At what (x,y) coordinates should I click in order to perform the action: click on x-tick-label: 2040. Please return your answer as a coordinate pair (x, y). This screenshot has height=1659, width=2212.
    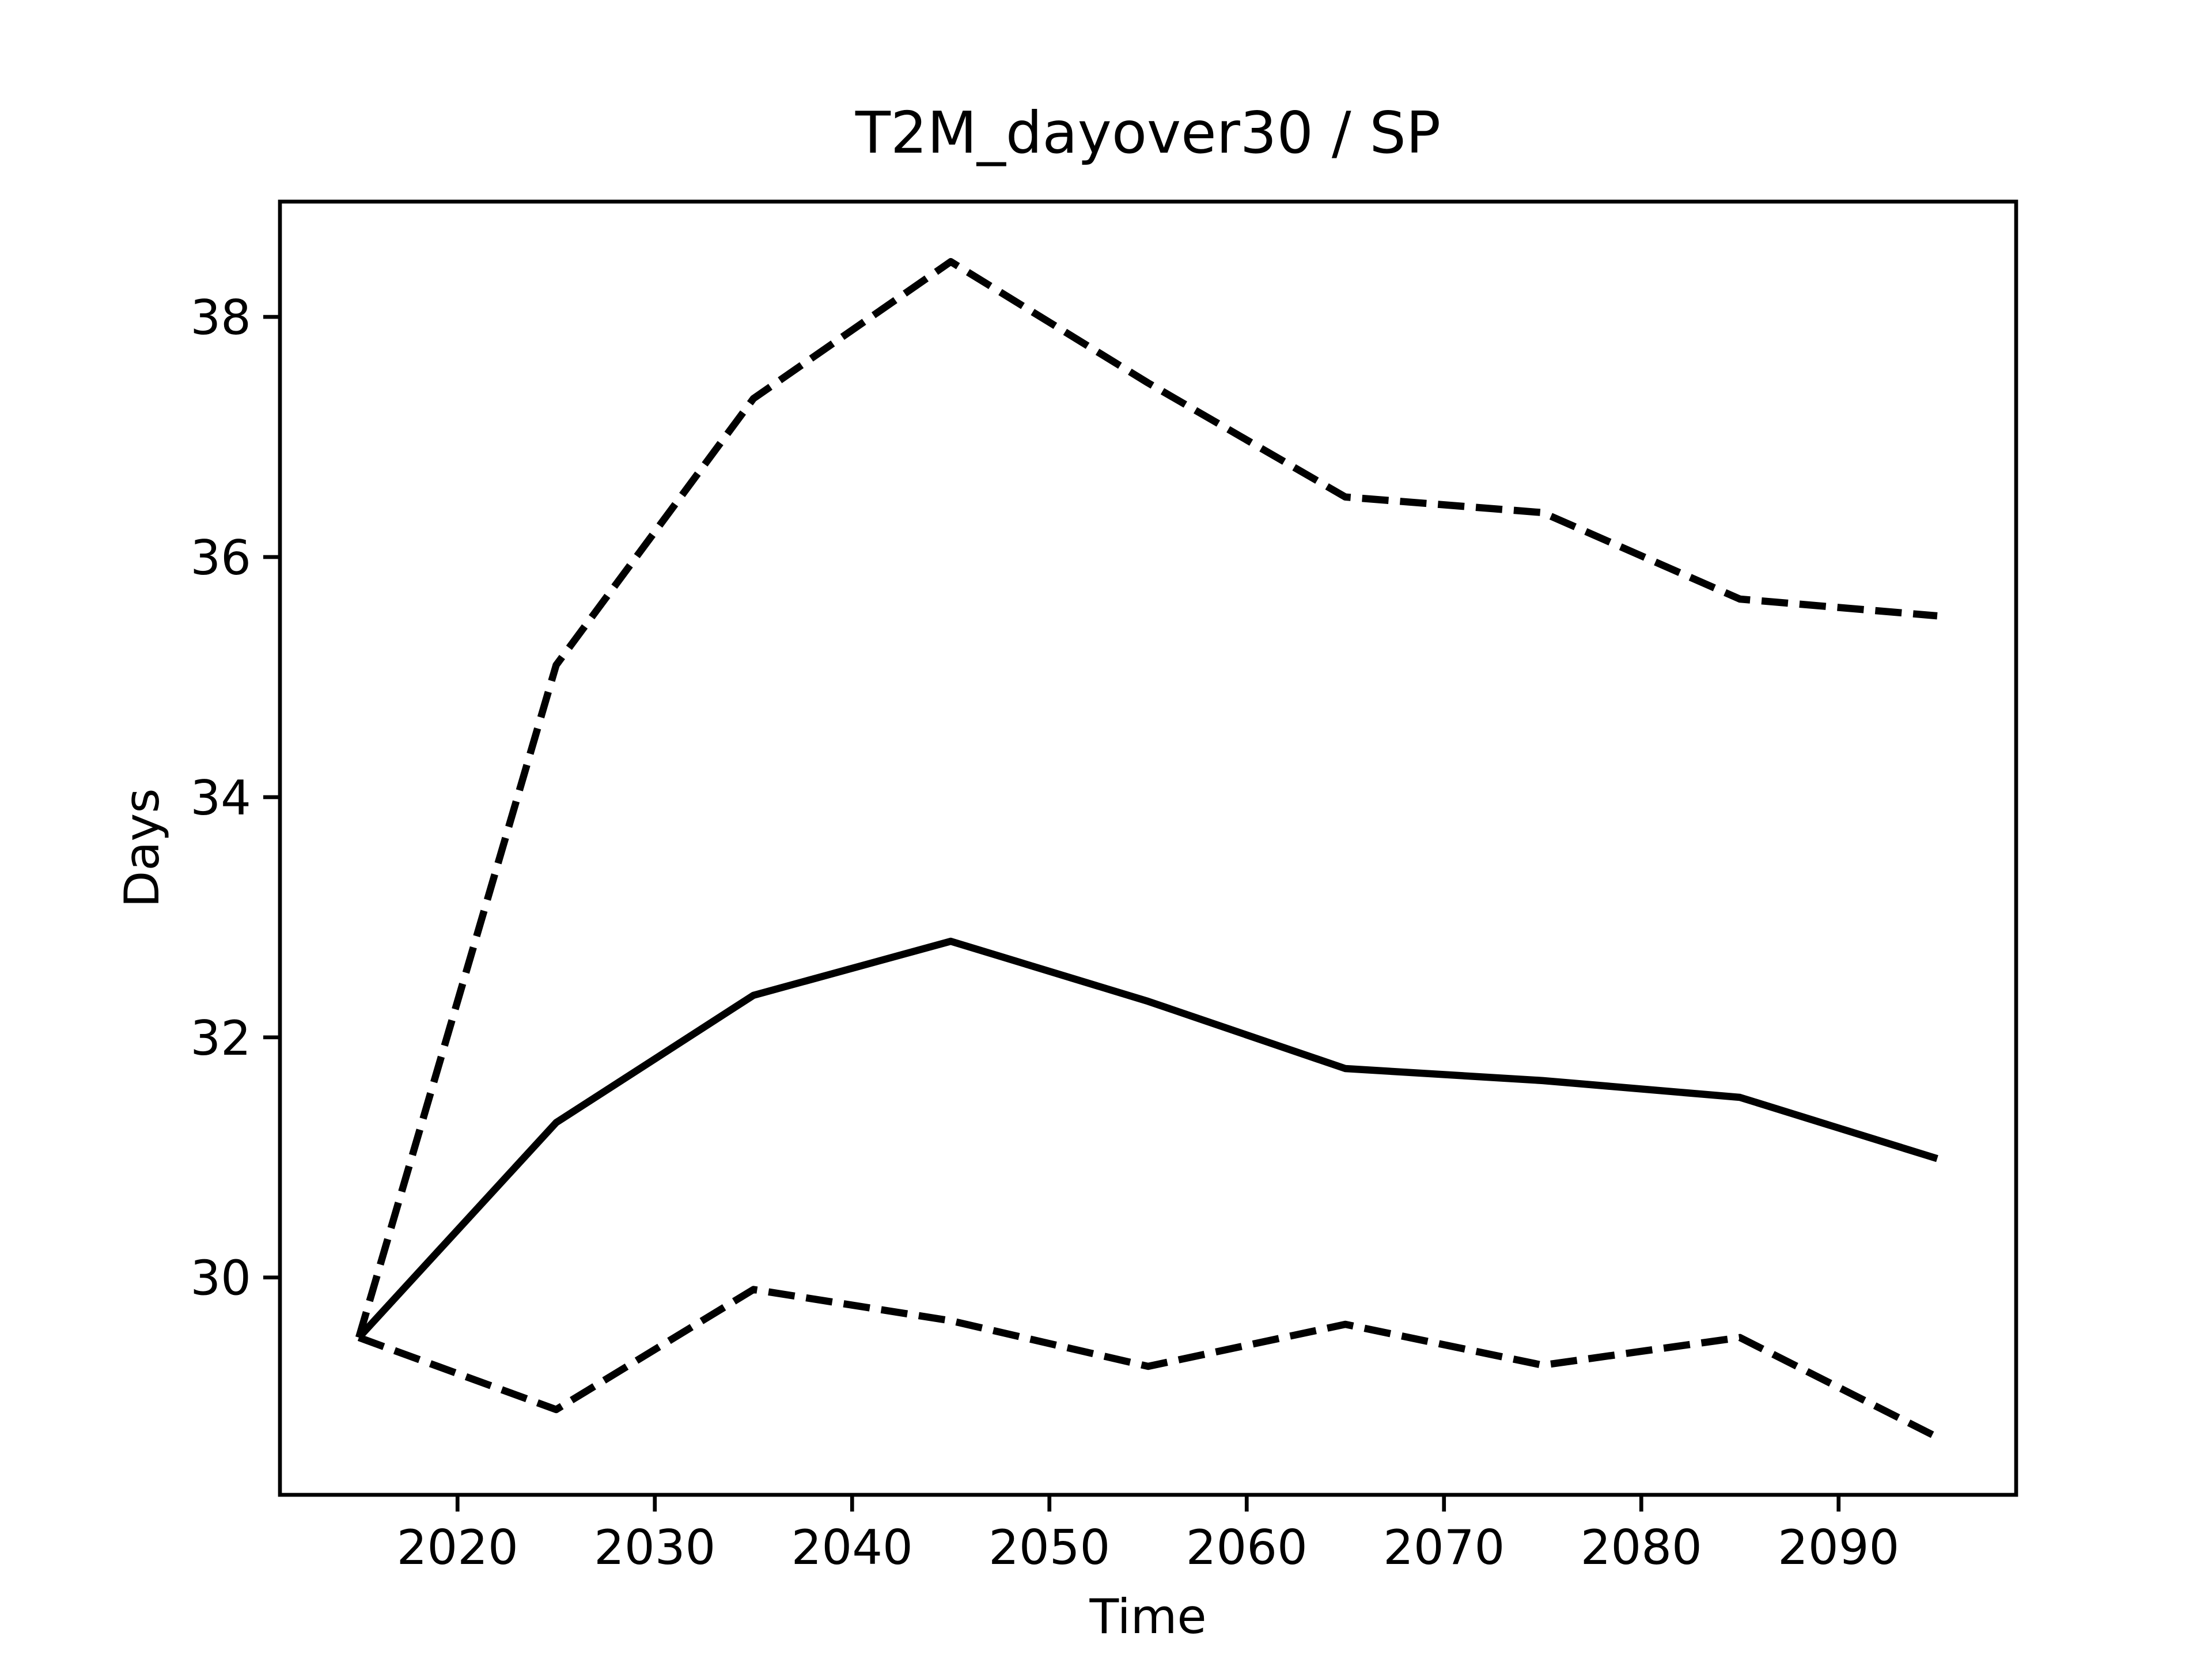
    Looking at the image, I should click on (852, 1547).